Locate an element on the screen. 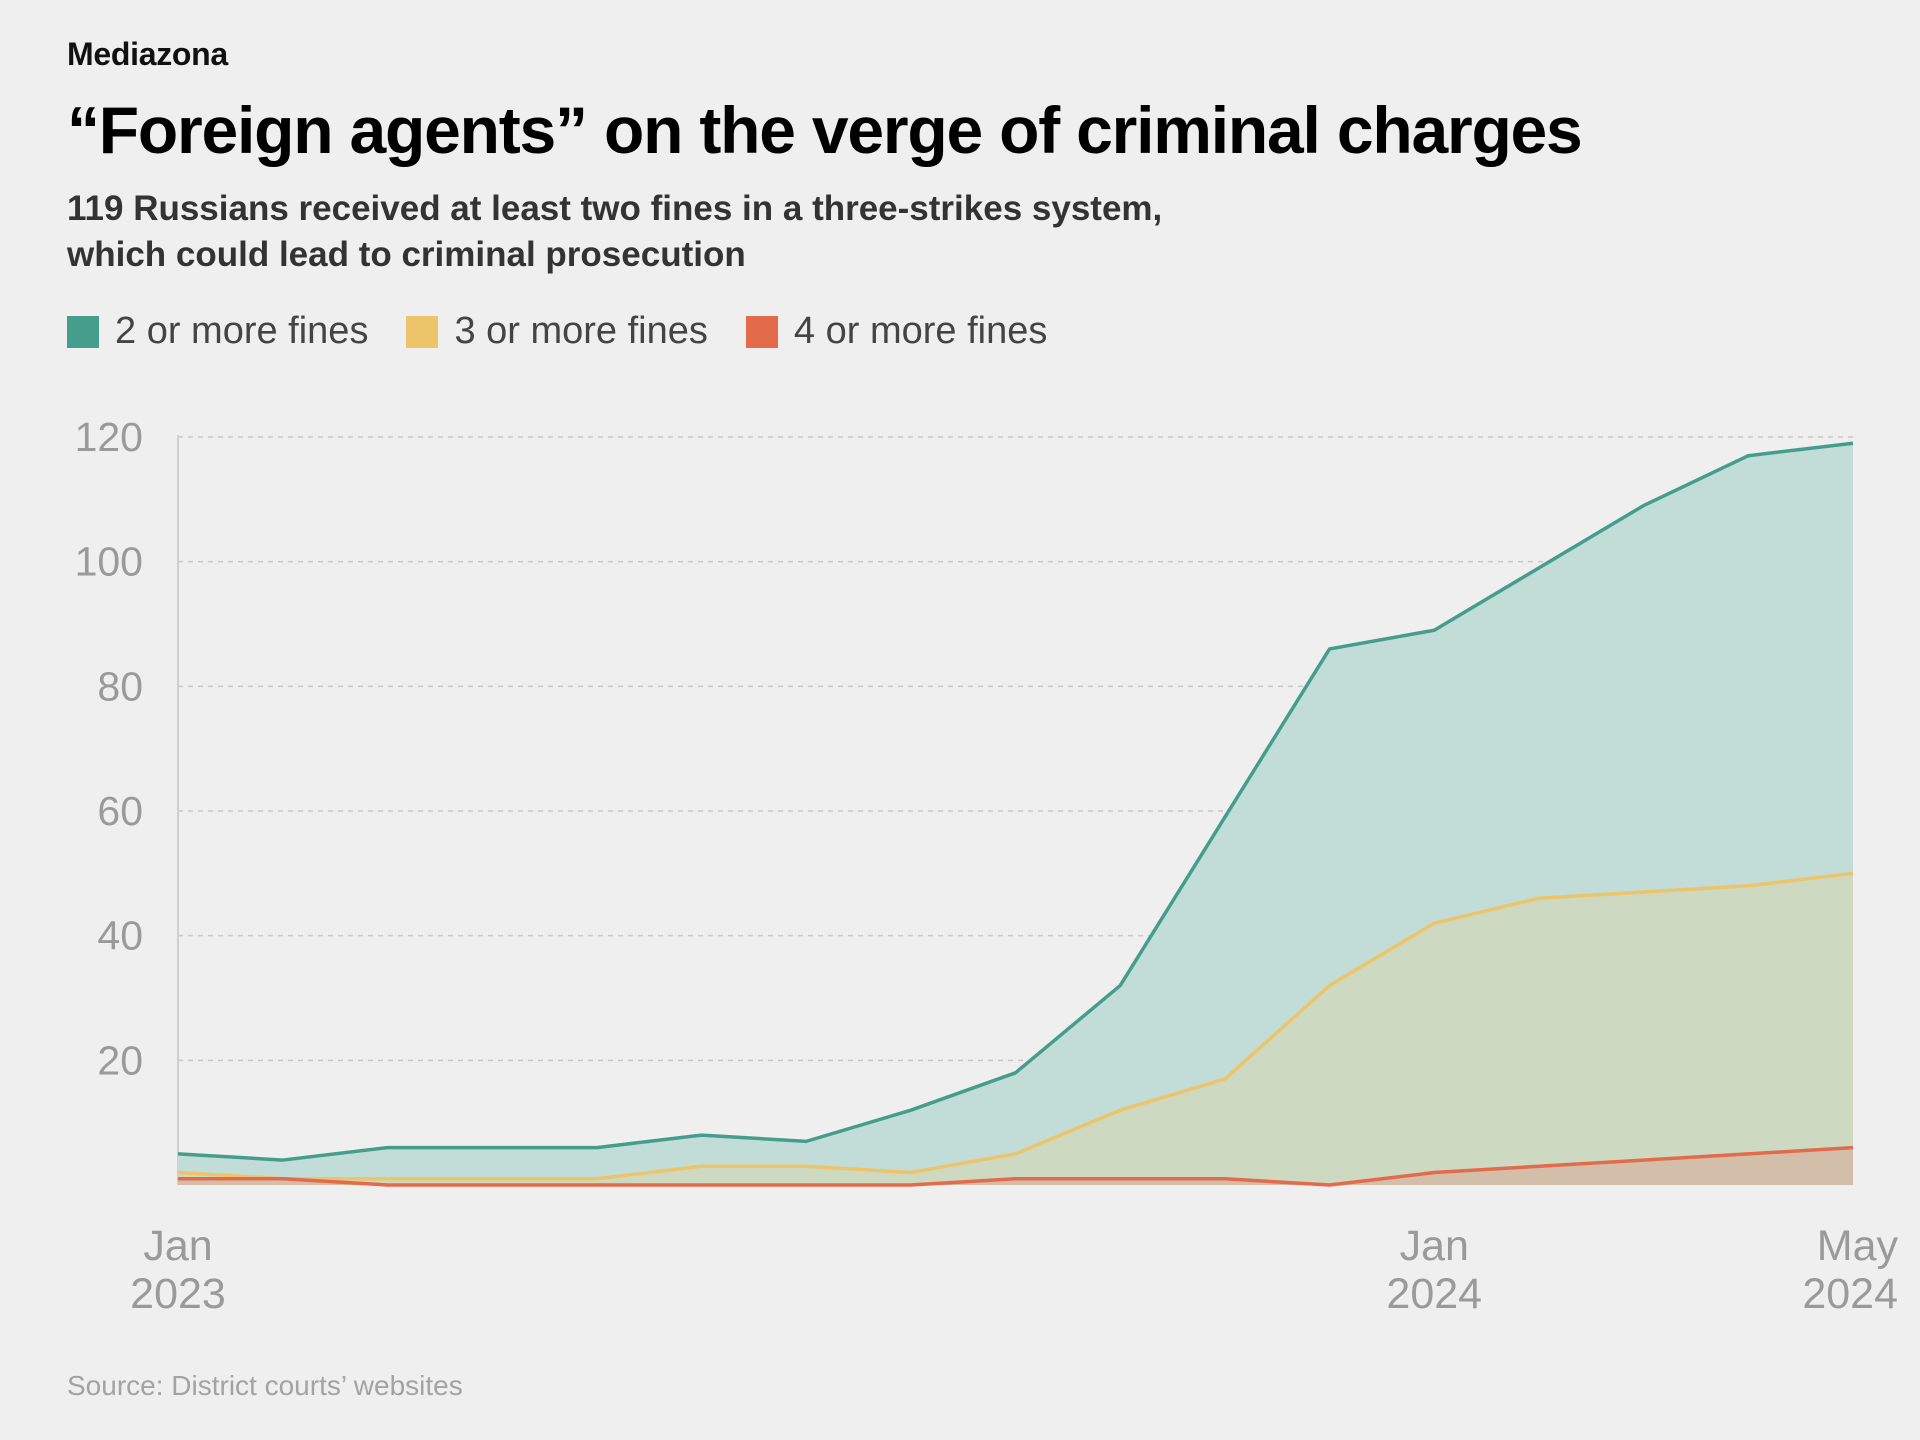 The width and height of the screenshot is (1920, 1440). legend-label-4-fines: 4 or more fines is located at coordinates (920, 331).